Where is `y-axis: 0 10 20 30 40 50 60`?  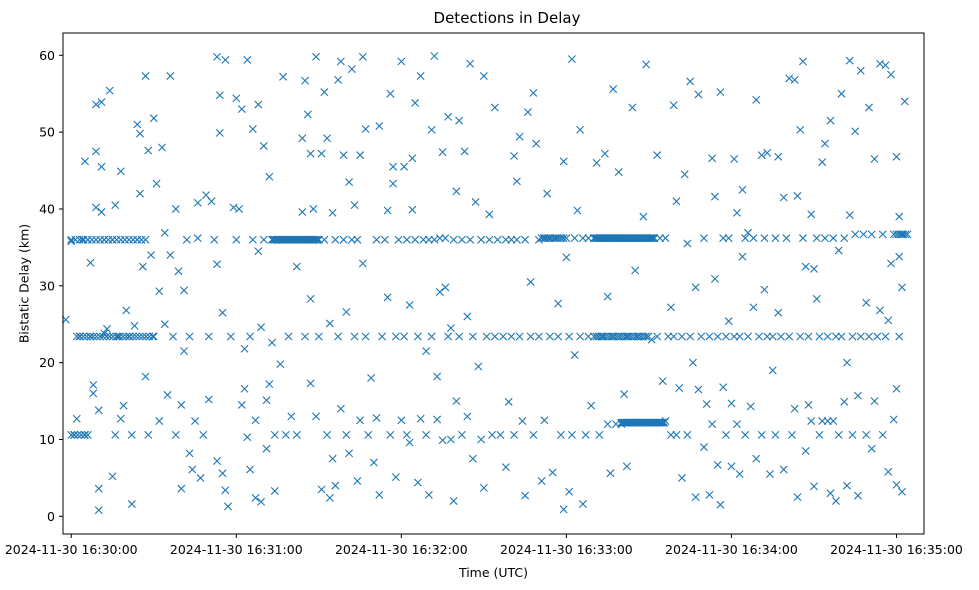
y-axis: 0 10 20 30 40 50 60 is located at coordinates (51, 286).